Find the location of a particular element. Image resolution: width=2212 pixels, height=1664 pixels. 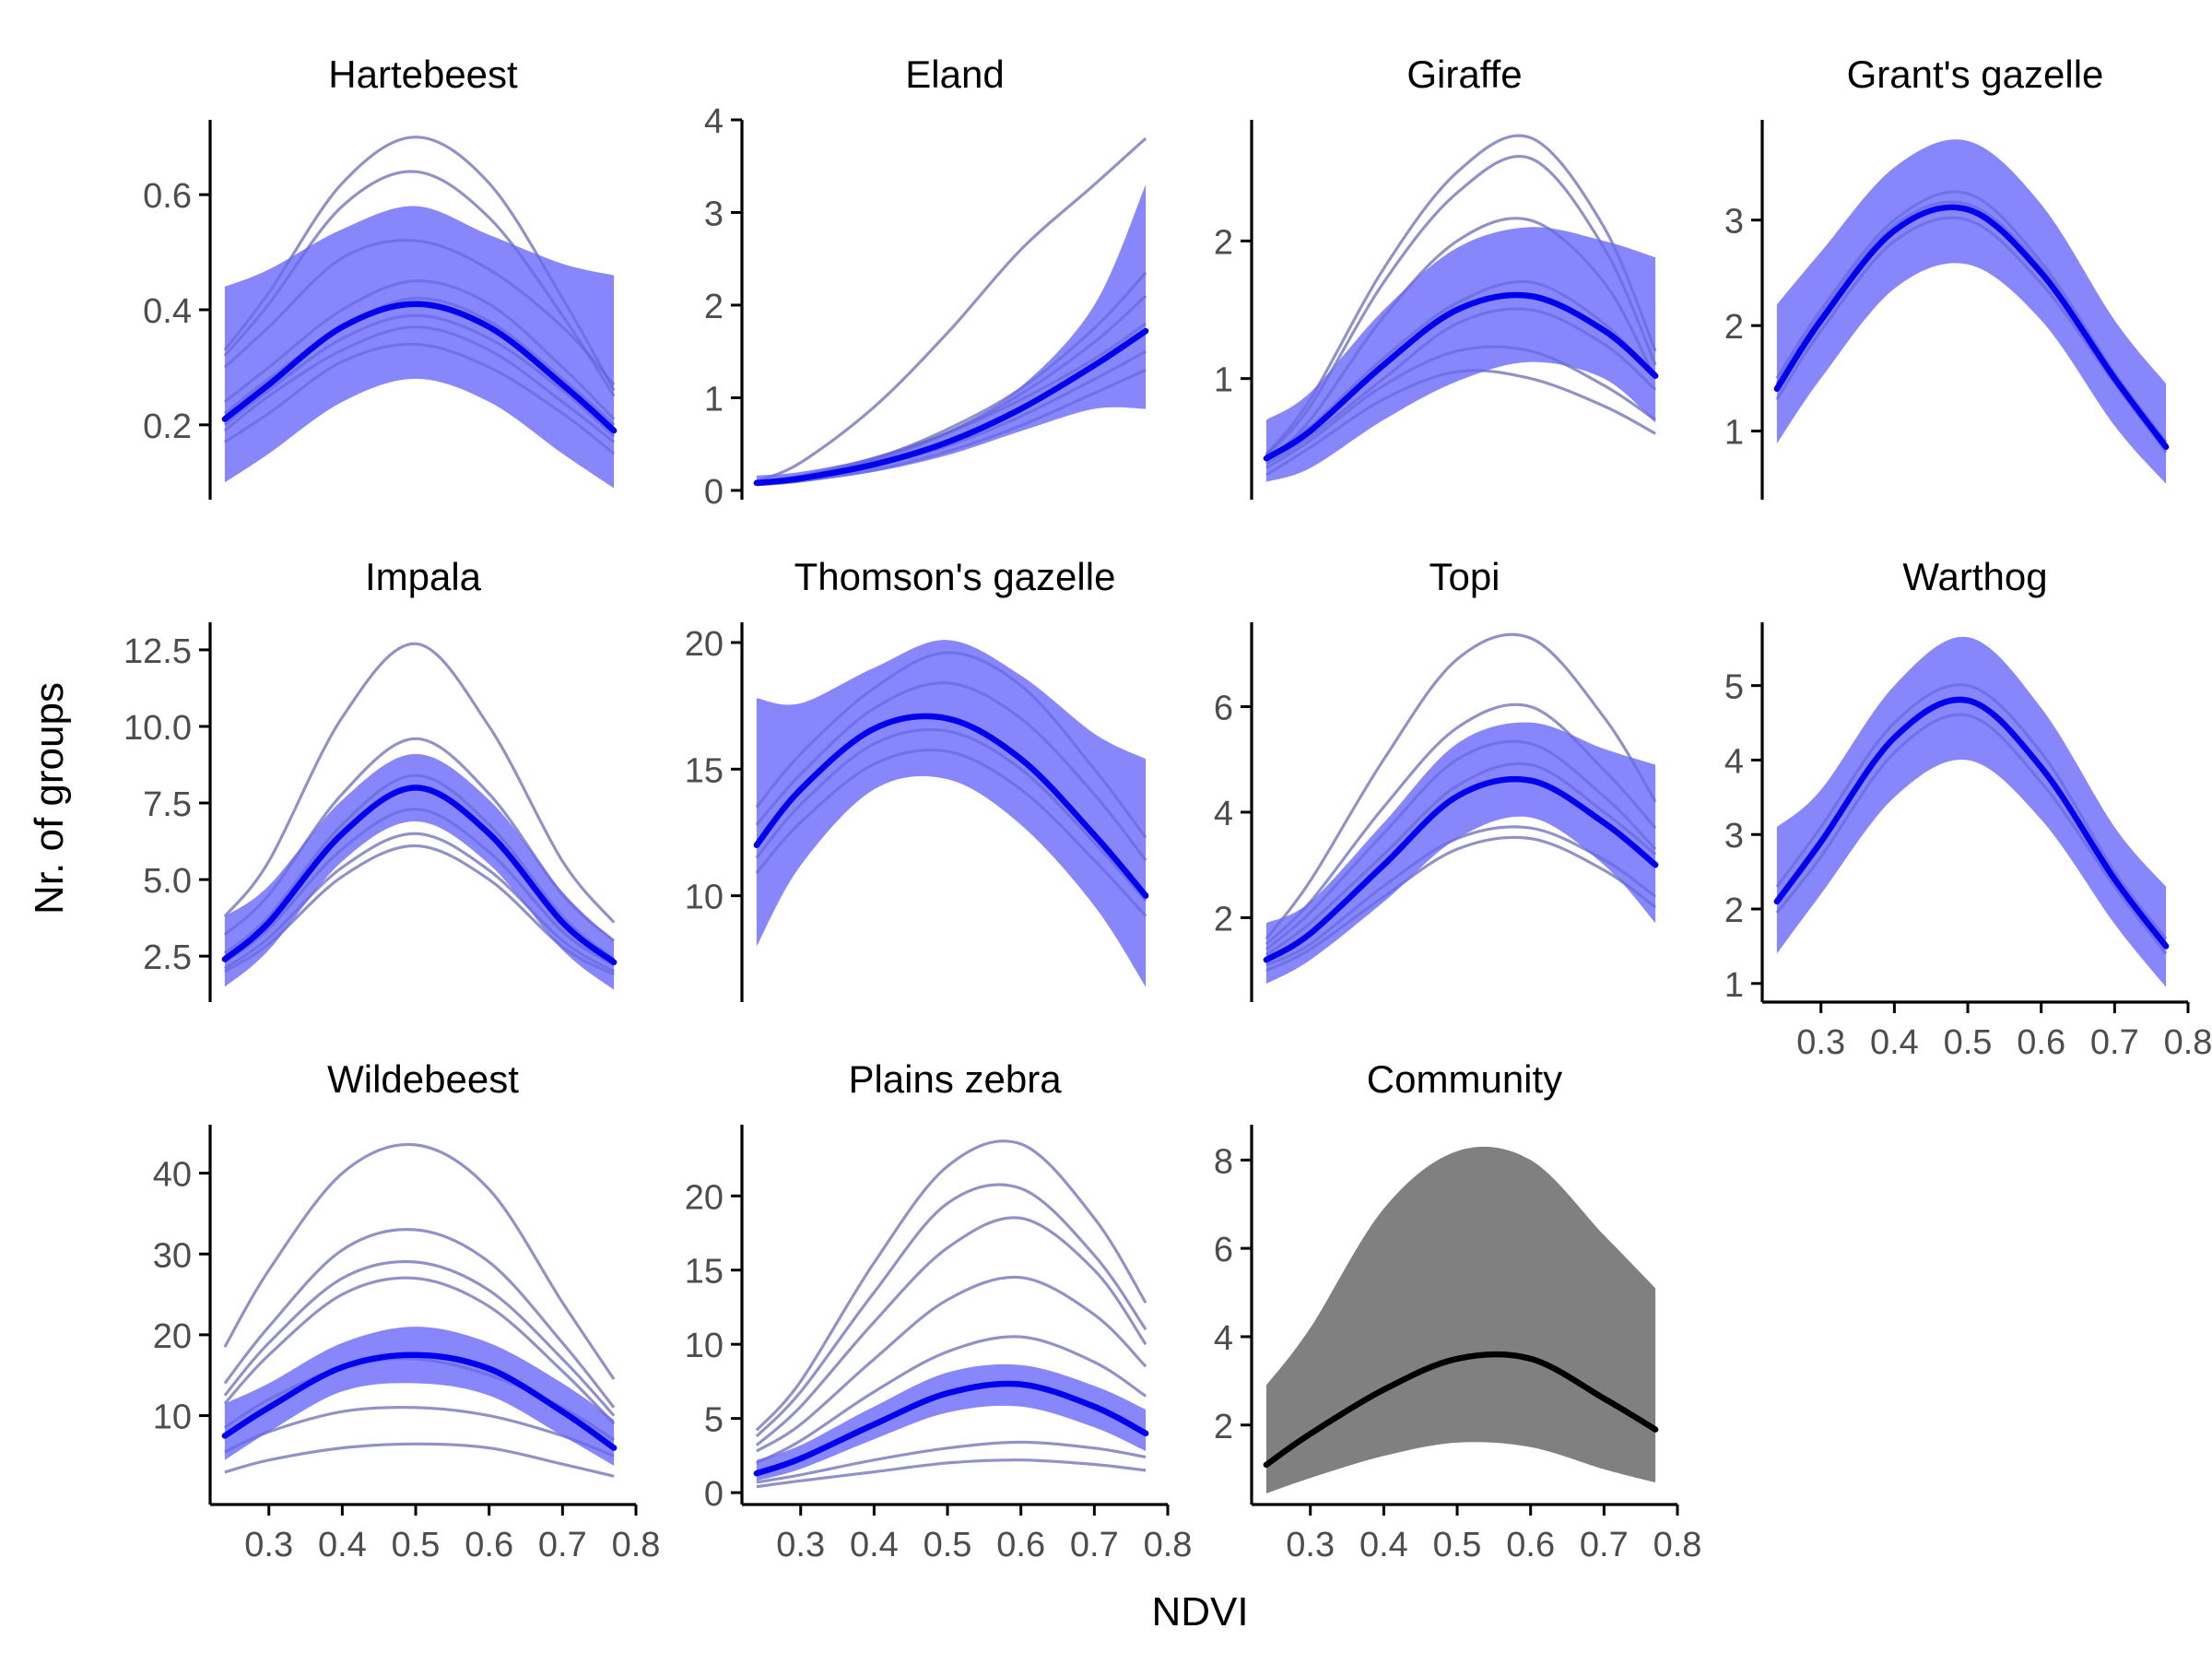

panel-giraffe: Giraffe 1 2 is located at coordinates (1436, 276).